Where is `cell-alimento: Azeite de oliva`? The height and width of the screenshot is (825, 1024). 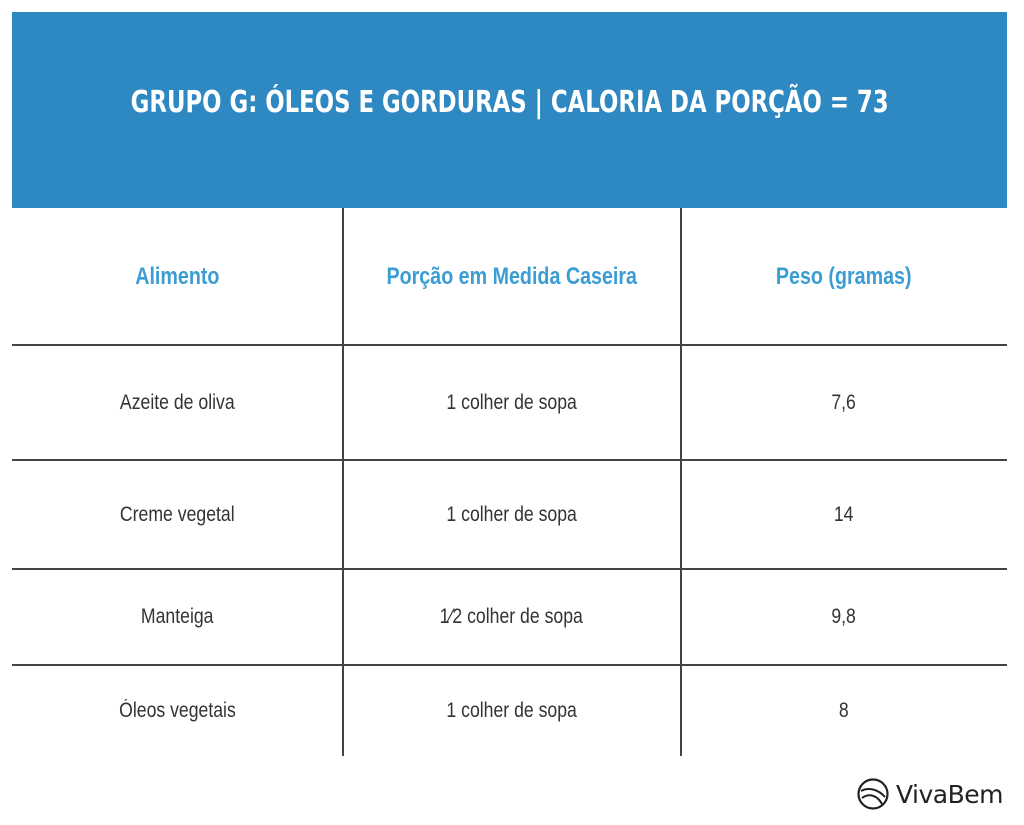
cell-alimento: Azeite de oliva is located at coordinates (177, 402).